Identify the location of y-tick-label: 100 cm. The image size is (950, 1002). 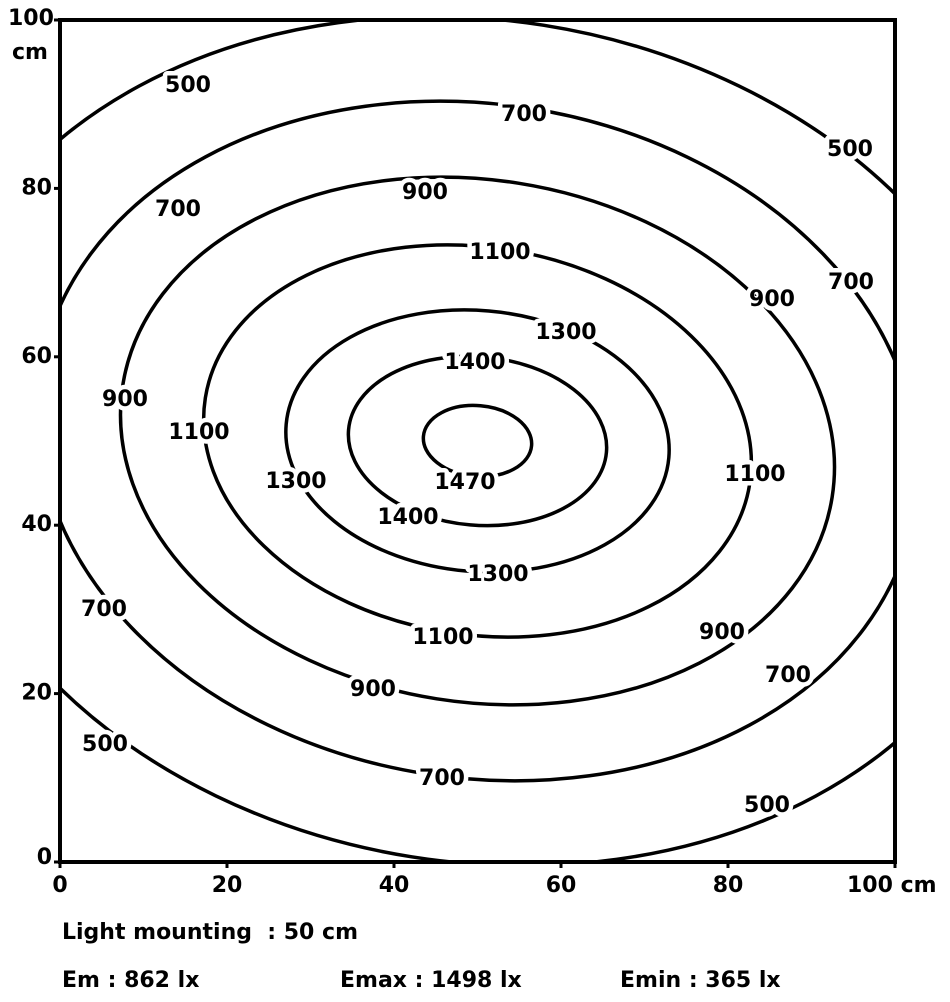
(31, 35).